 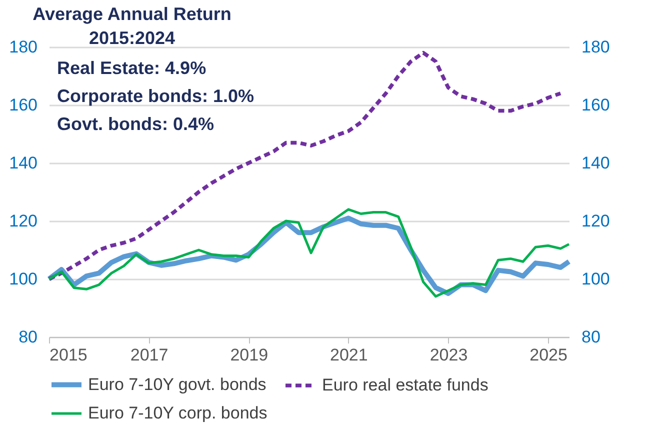 I want to click on y2-tick-label: 160, so click(x=596, y=105).